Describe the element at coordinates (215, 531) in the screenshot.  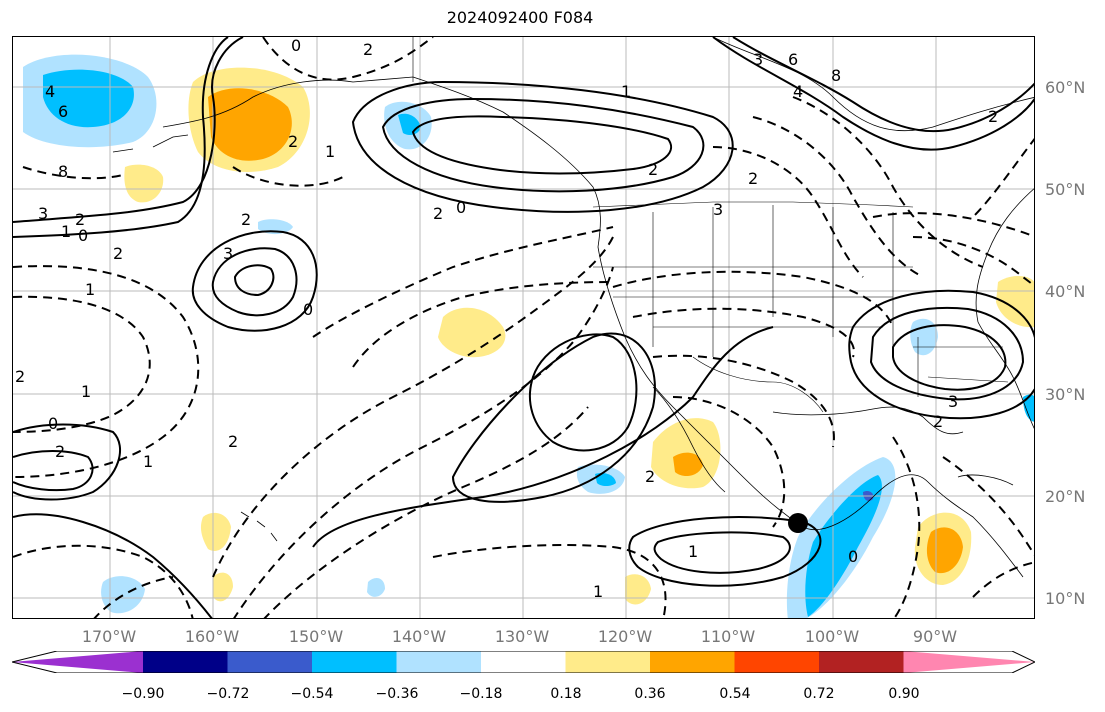
I see `shade-yellow-hawaii` at that location.